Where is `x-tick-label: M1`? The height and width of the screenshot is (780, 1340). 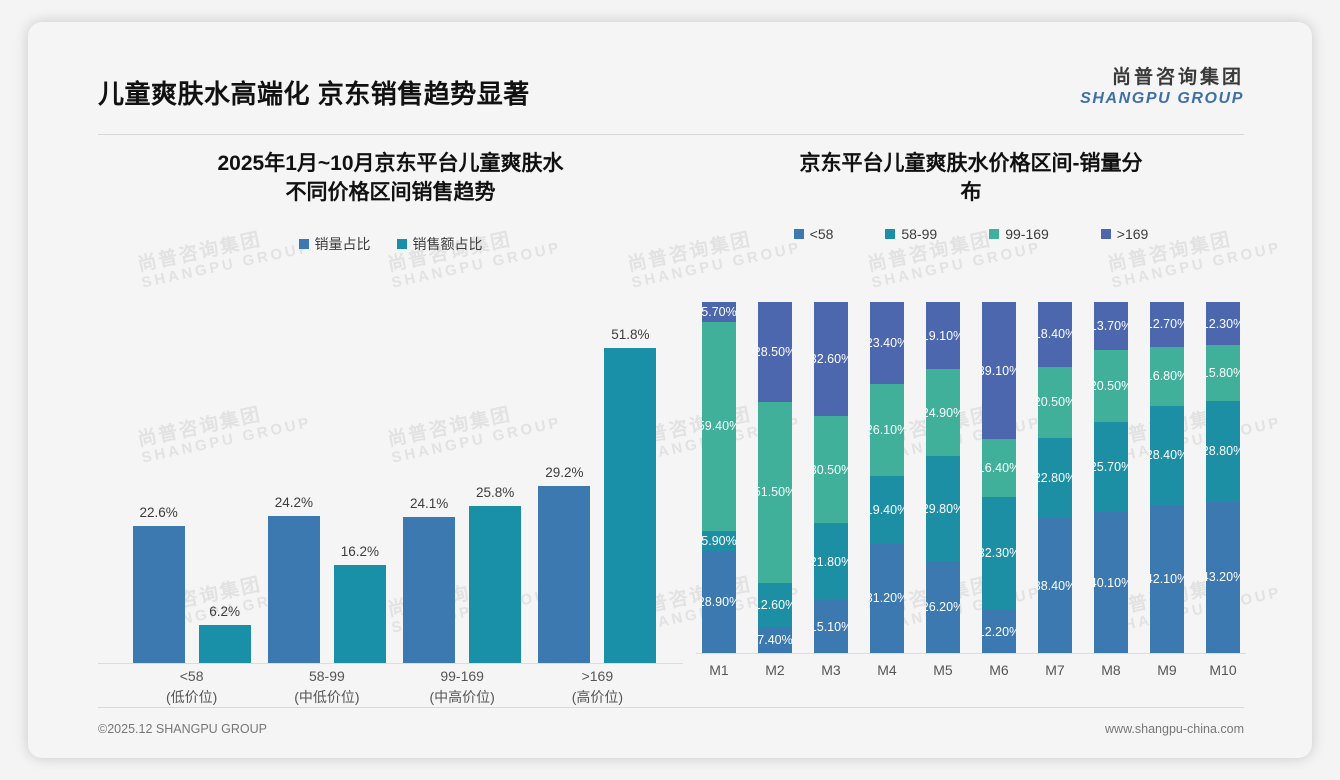 x-tick-label: M1 is located at coordinates (719, 670).